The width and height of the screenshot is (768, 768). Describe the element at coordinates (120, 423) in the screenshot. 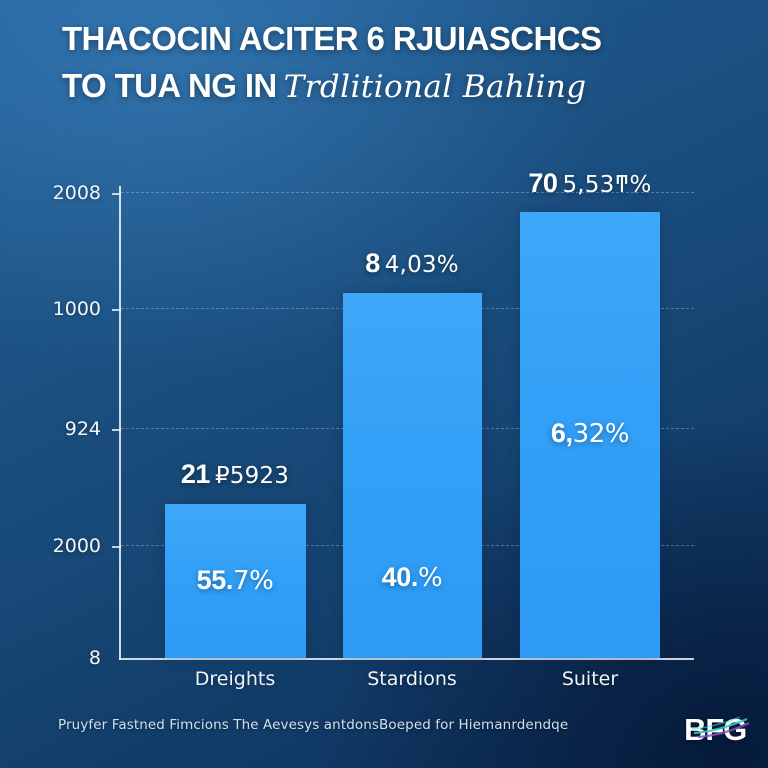

I see `y-axis-line` at that location.